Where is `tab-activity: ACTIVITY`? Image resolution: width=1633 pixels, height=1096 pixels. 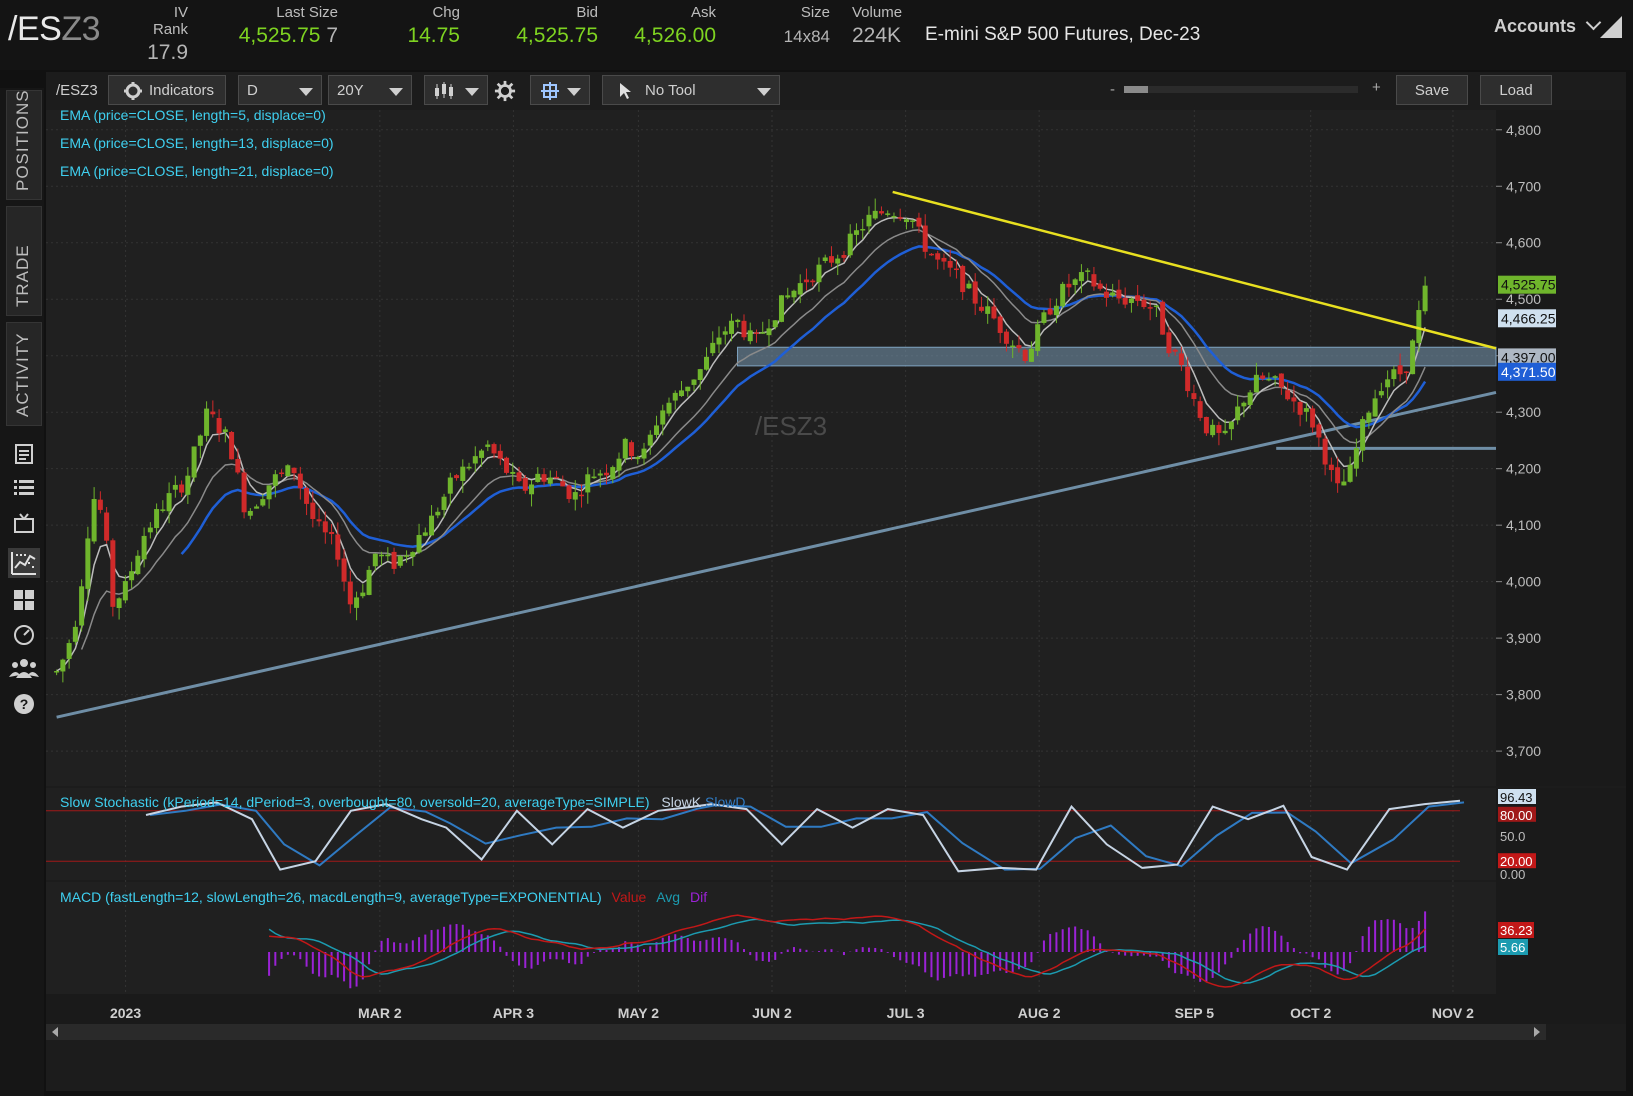 tab-activity: ACTIVITY is located at coordinates (24, 374).